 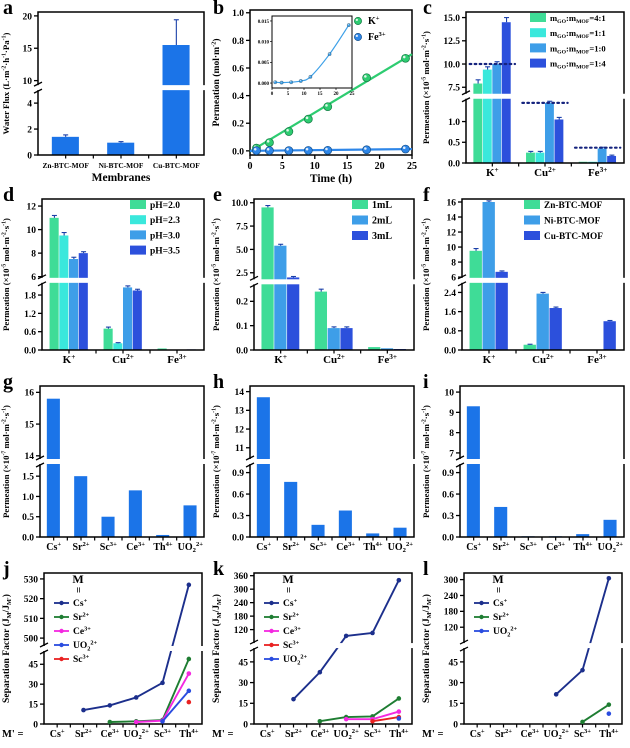 What do you see at coordinates (453, 278) in the screenshot?
I see `svg-text: 6` at bounding box center [453, 278].